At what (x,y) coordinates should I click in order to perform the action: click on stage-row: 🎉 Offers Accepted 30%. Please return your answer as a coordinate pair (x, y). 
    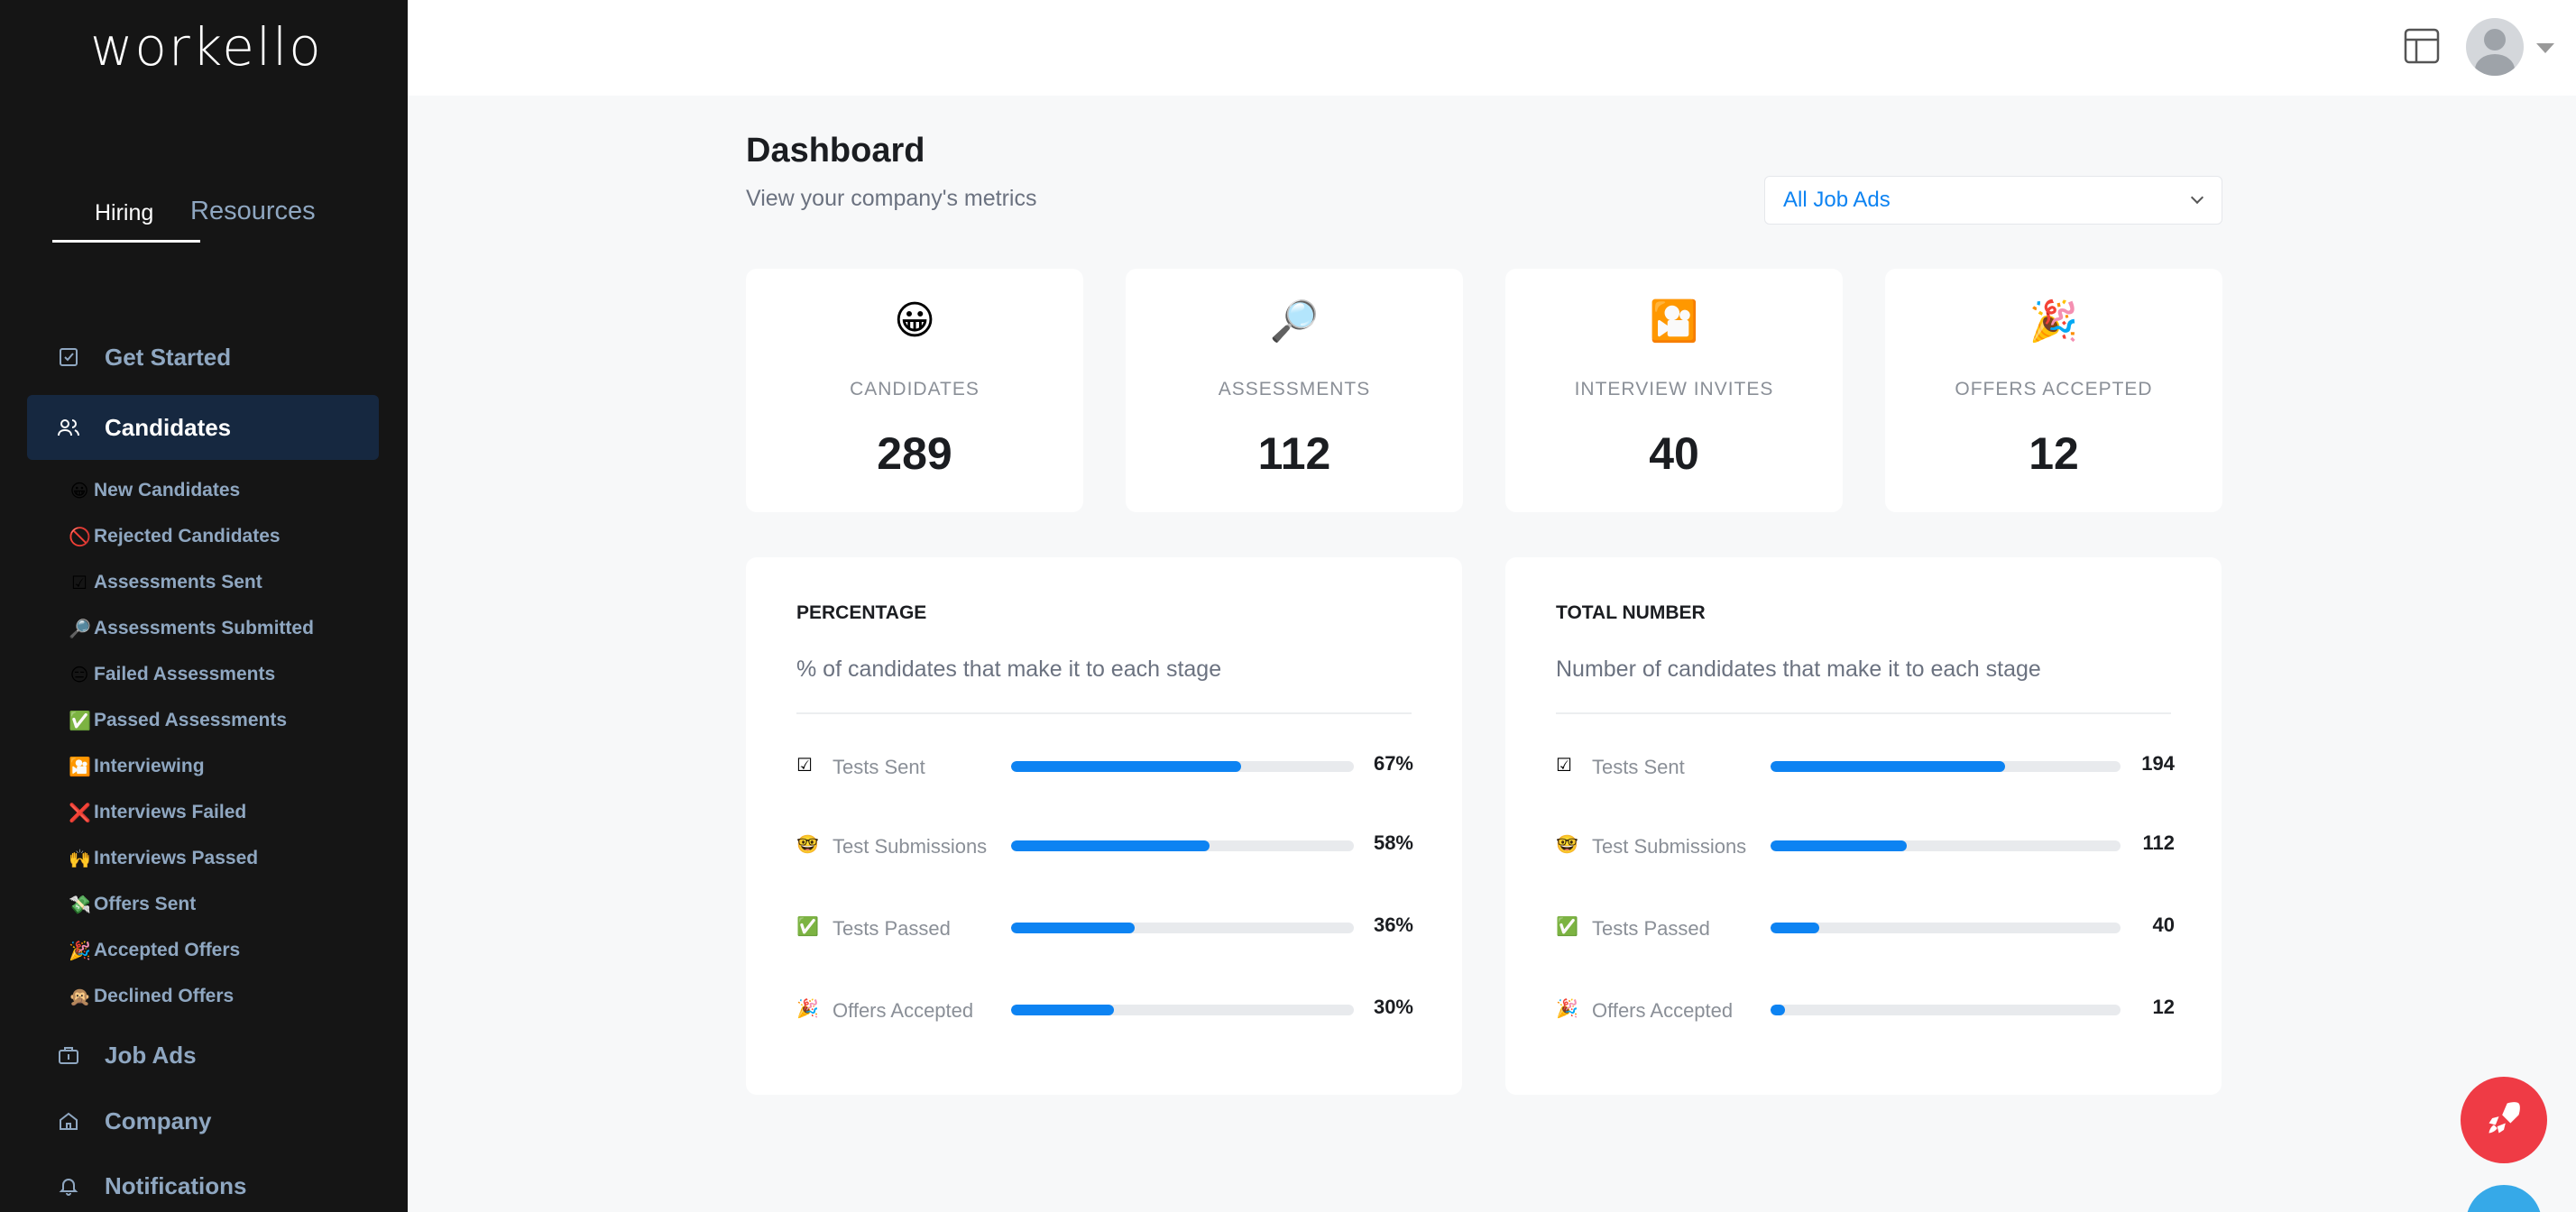
    Looking at the image, I should click on (1112, 1008).